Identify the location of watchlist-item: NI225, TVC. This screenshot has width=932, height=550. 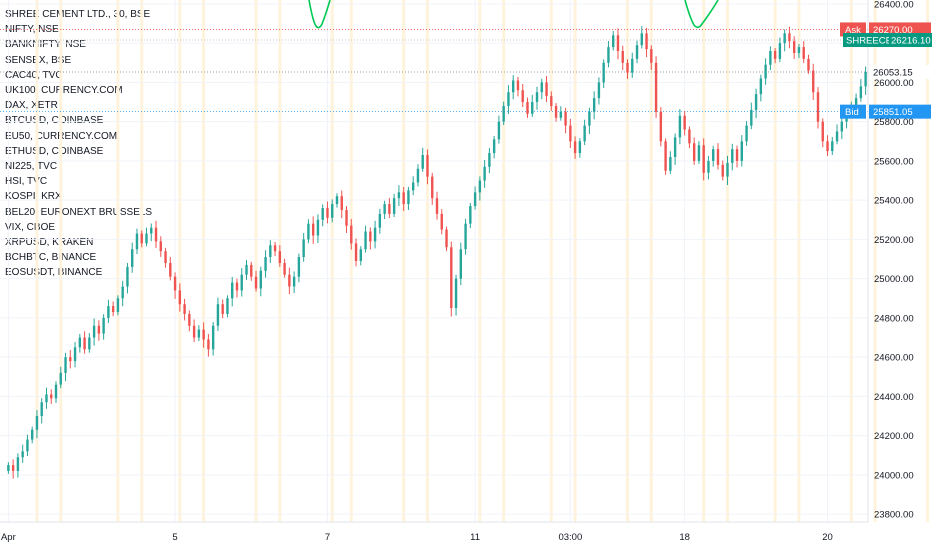
(31, 167).